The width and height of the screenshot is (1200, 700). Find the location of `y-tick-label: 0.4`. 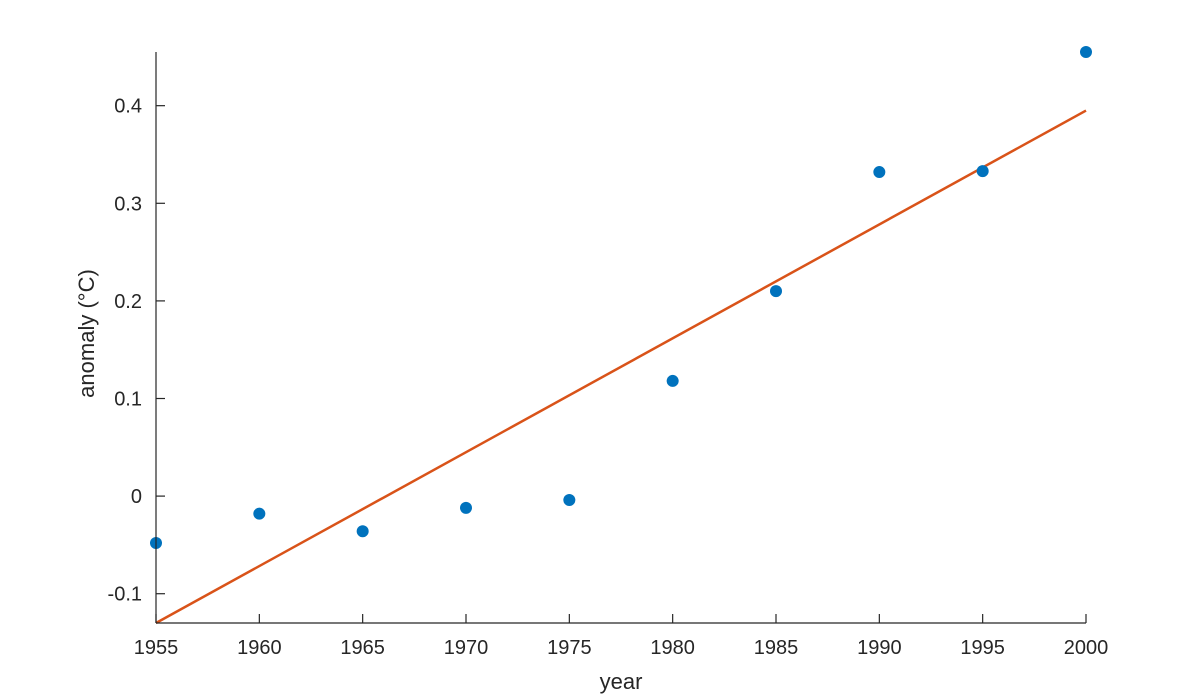

y-tick-label: 0.4 is located at coordinates (128, 107).